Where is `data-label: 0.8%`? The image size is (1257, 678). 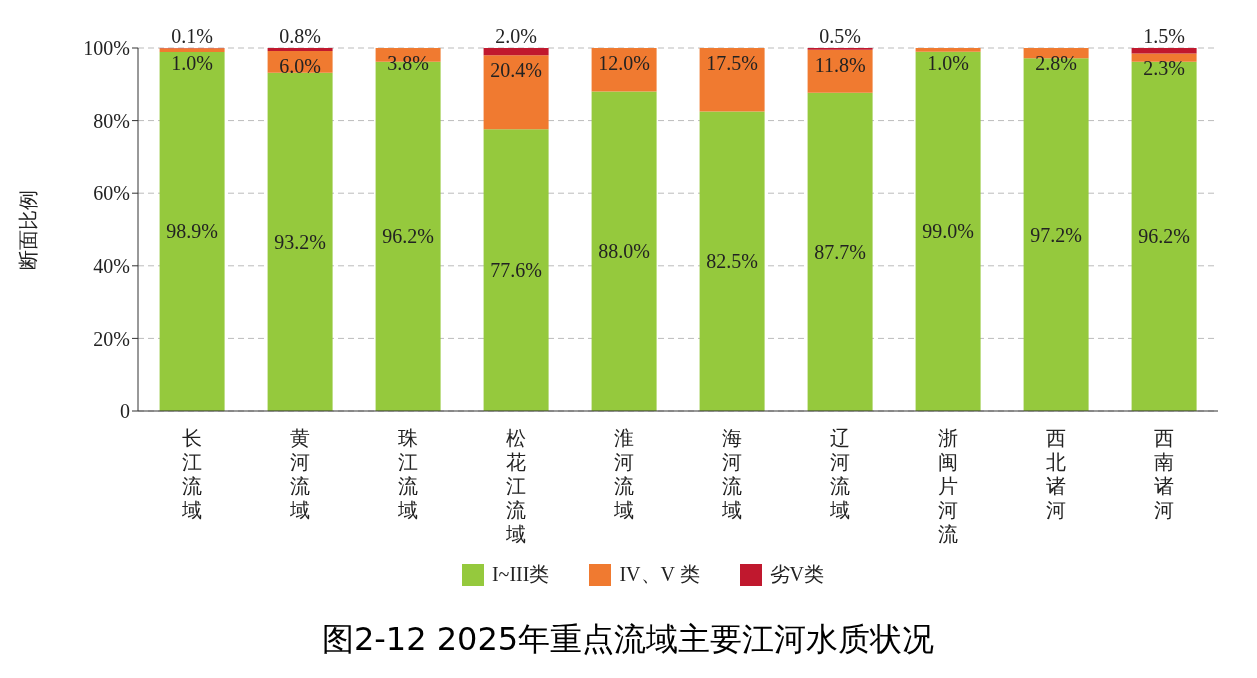
data-label: 0.8% is located at coordinates (300, 36).